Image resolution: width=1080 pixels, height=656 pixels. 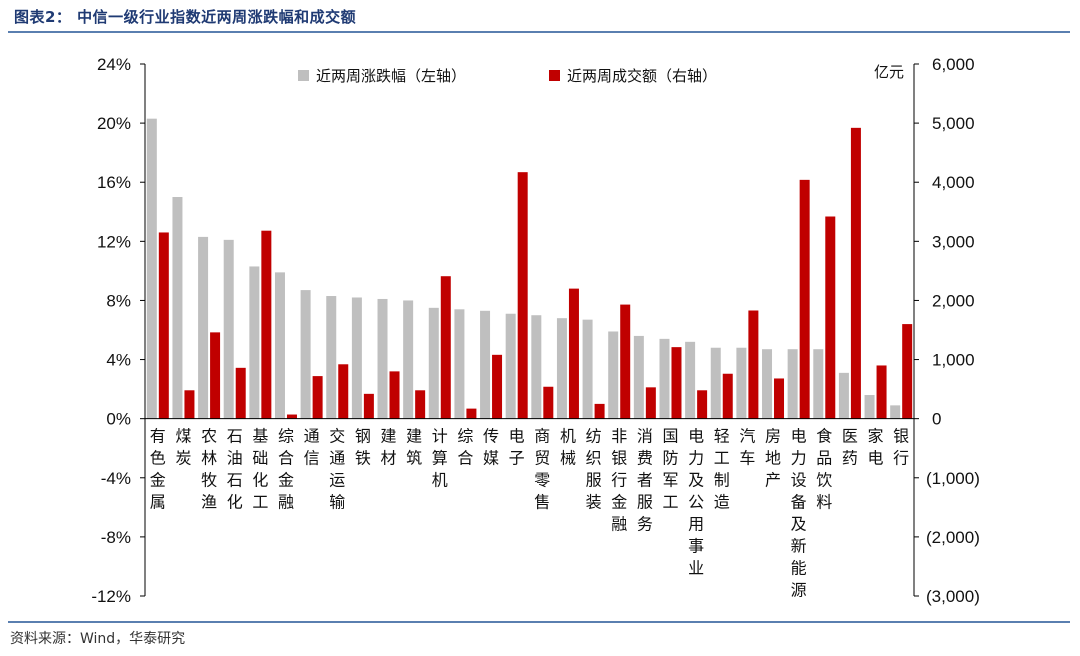 I want to click on right-tick-label: (3,000), so click(x=953, y=596).